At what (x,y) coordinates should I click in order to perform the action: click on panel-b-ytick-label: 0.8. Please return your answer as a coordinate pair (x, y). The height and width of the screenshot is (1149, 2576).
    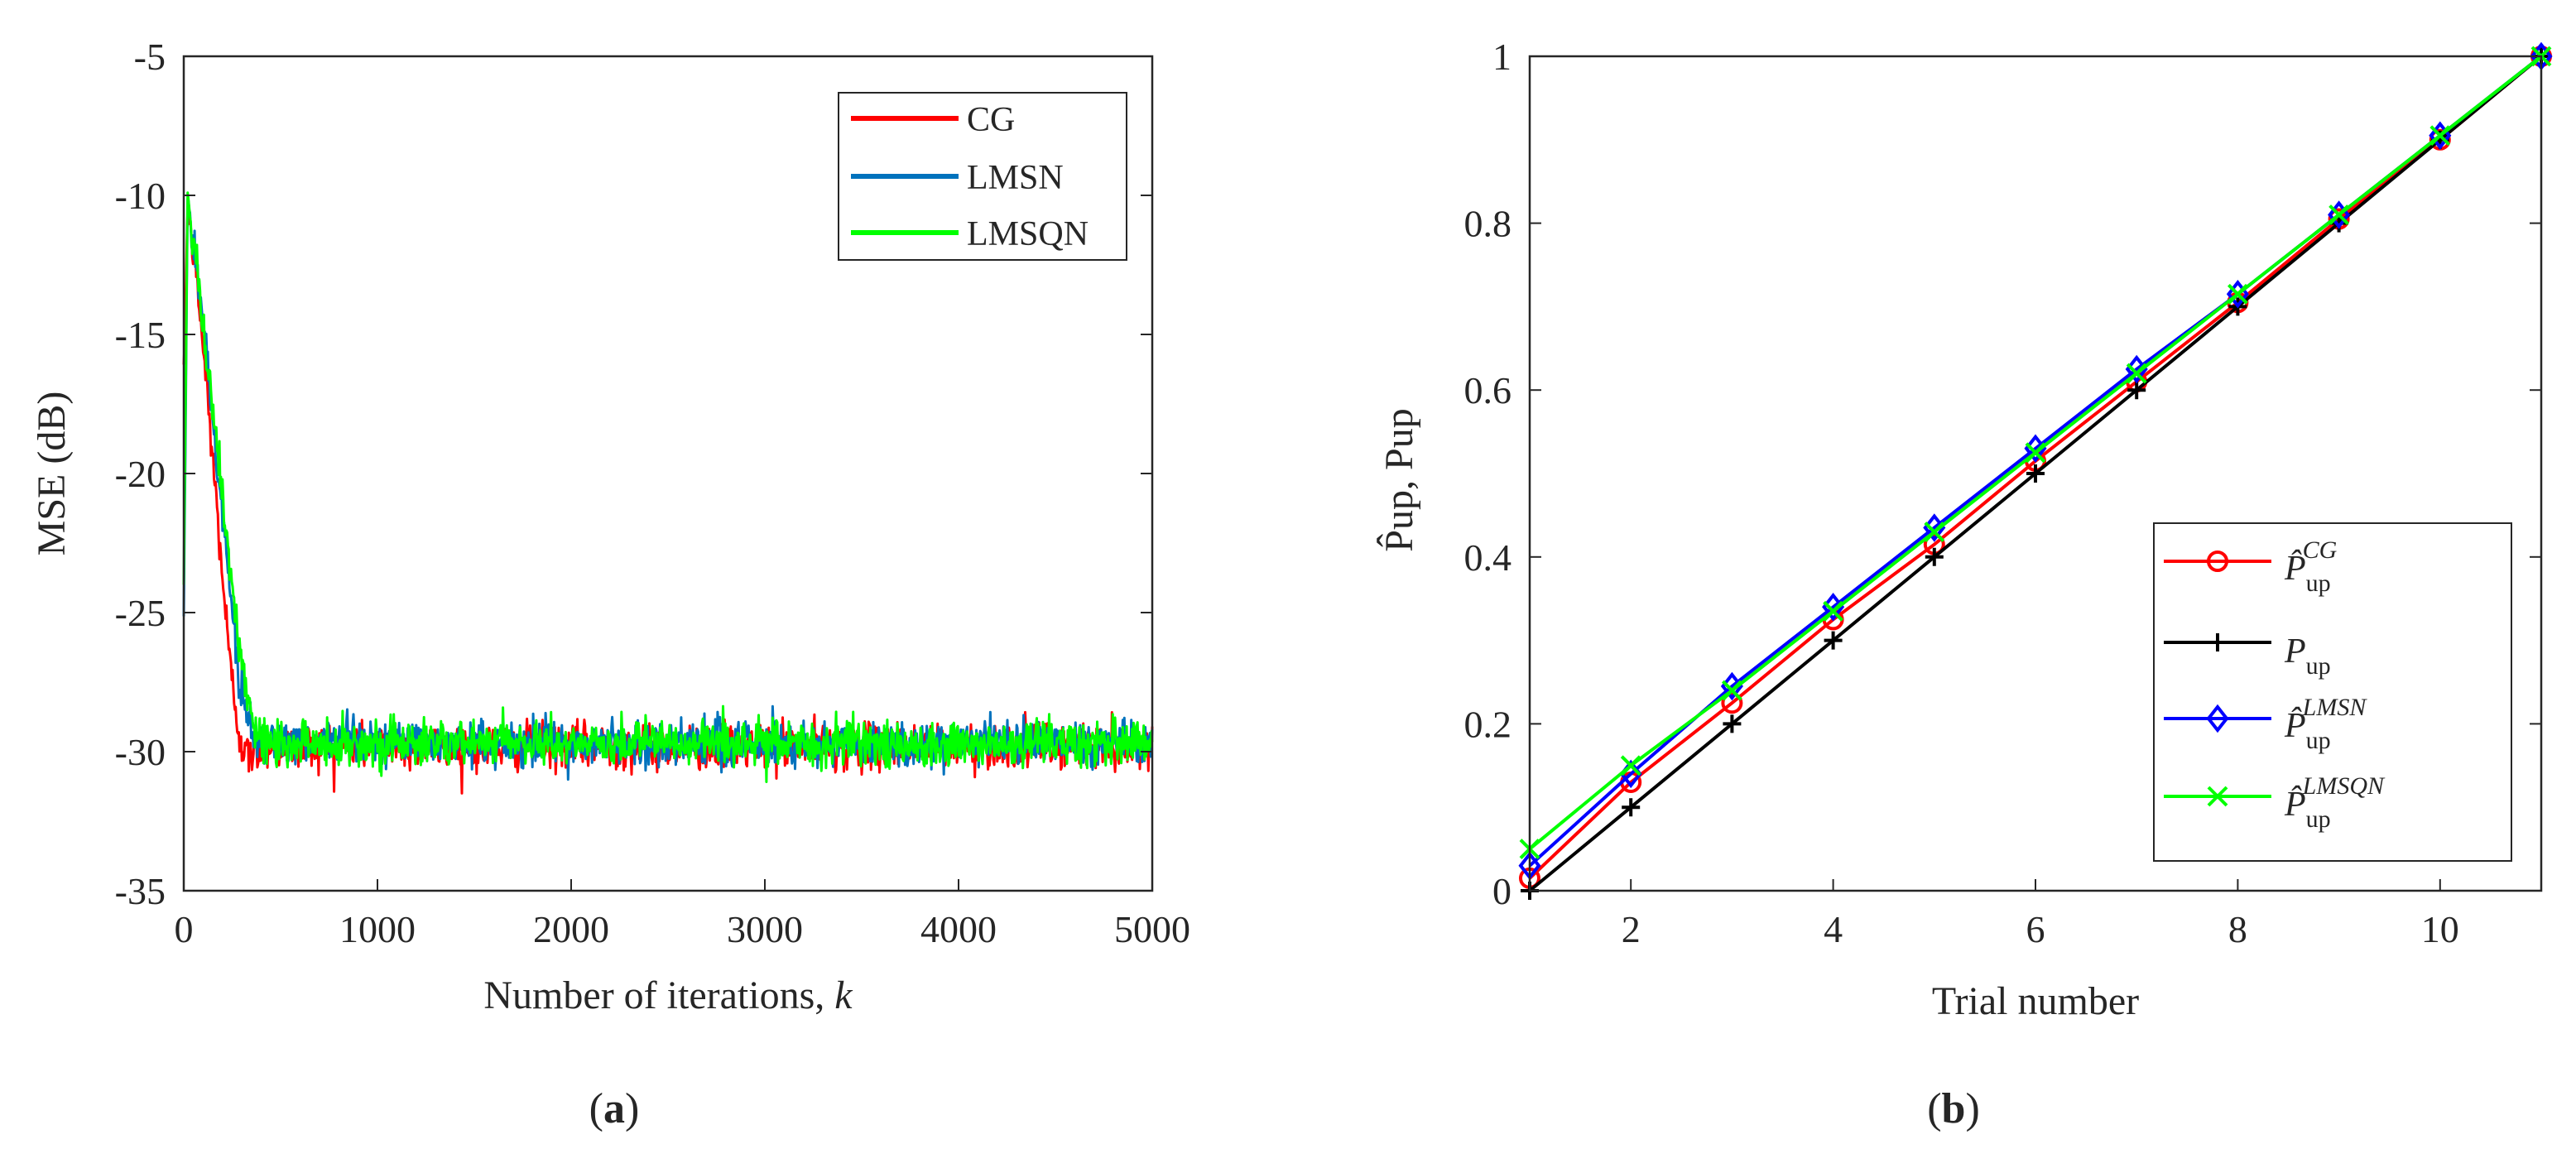
    Looking at the image, I should click on (1488, 224).